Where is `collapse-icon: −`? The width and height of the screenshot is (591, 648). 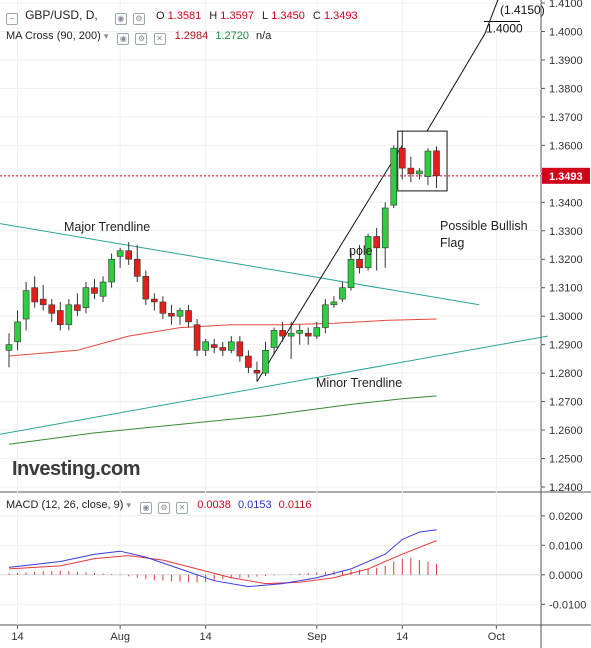
collapse-icon: − is located at coordinates (12, 19).